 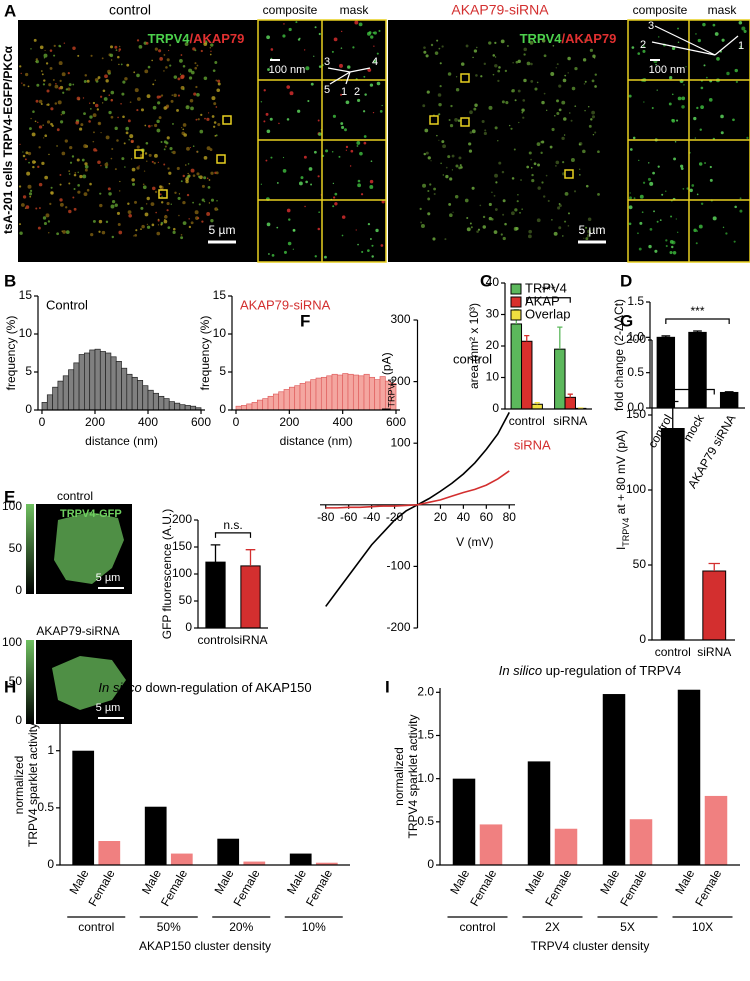 I want to click on colorbar, so click(x=30, y=682).